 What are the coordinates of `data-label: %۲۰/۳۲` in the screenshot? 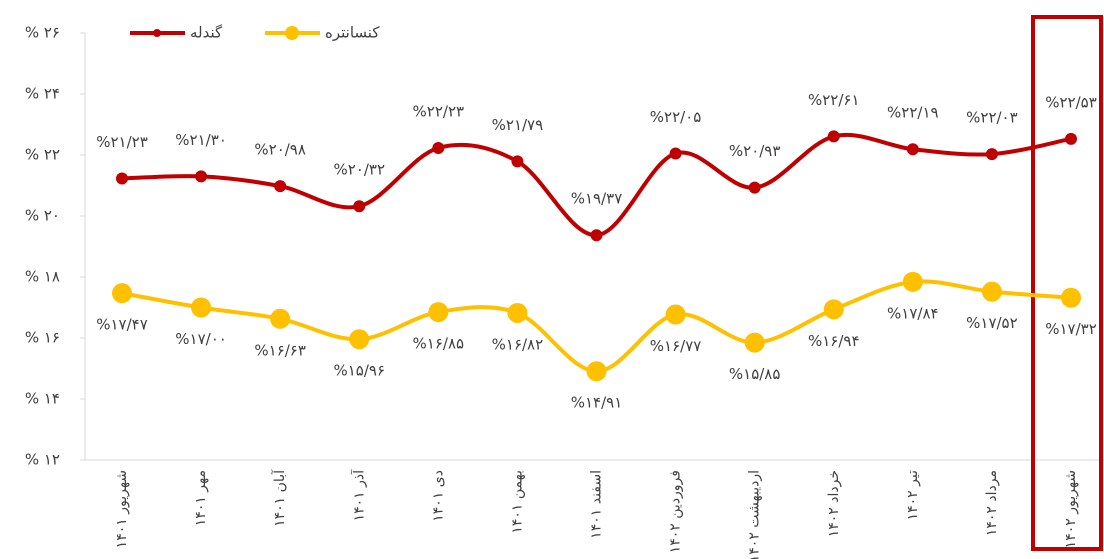 It's located at (359, 170).